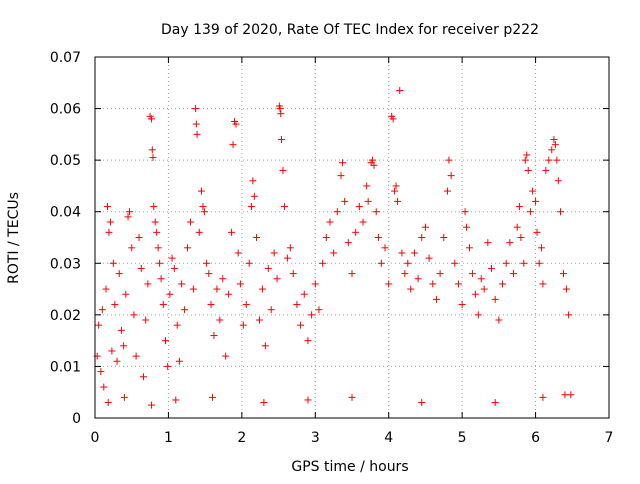 The width and height of the screenshot is (640, 484). I want to click on x-tick-label: 2, so click(241, 438).